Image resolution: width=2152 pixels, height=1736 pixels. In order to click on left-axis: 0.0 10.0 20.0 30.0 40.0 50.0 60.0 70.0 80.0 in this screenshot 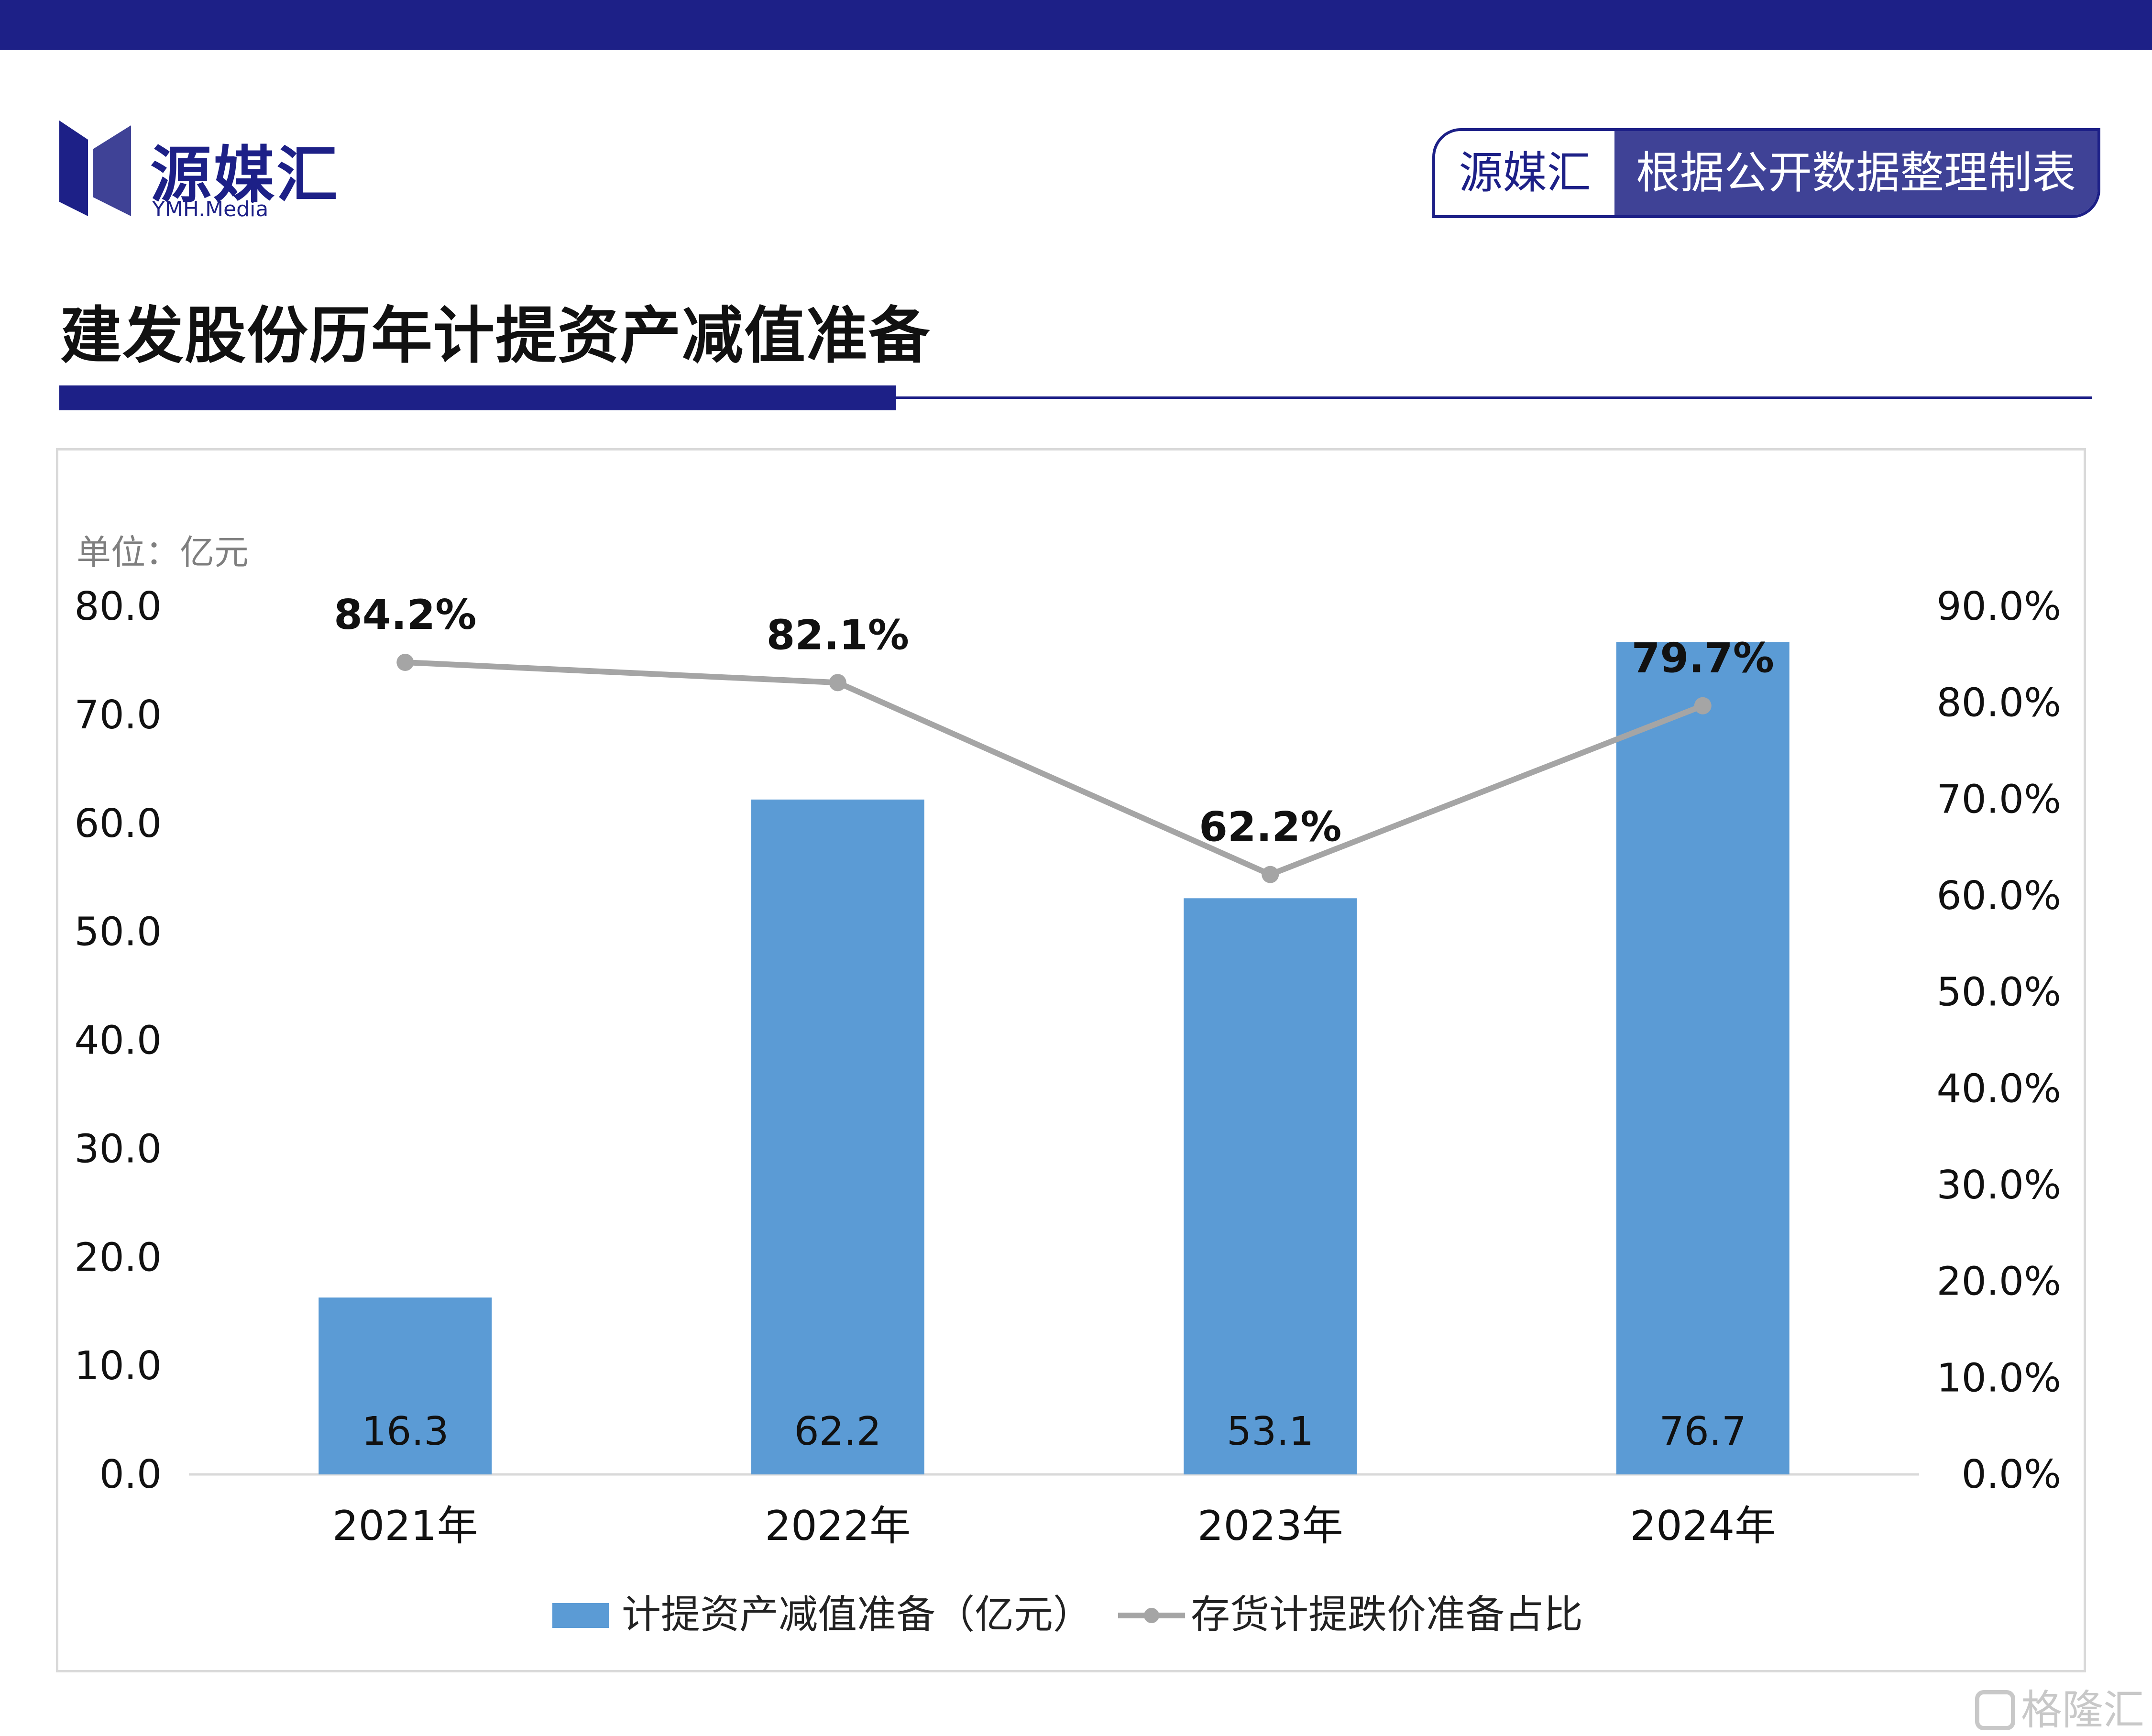, I will do `click(118, 1041)`.